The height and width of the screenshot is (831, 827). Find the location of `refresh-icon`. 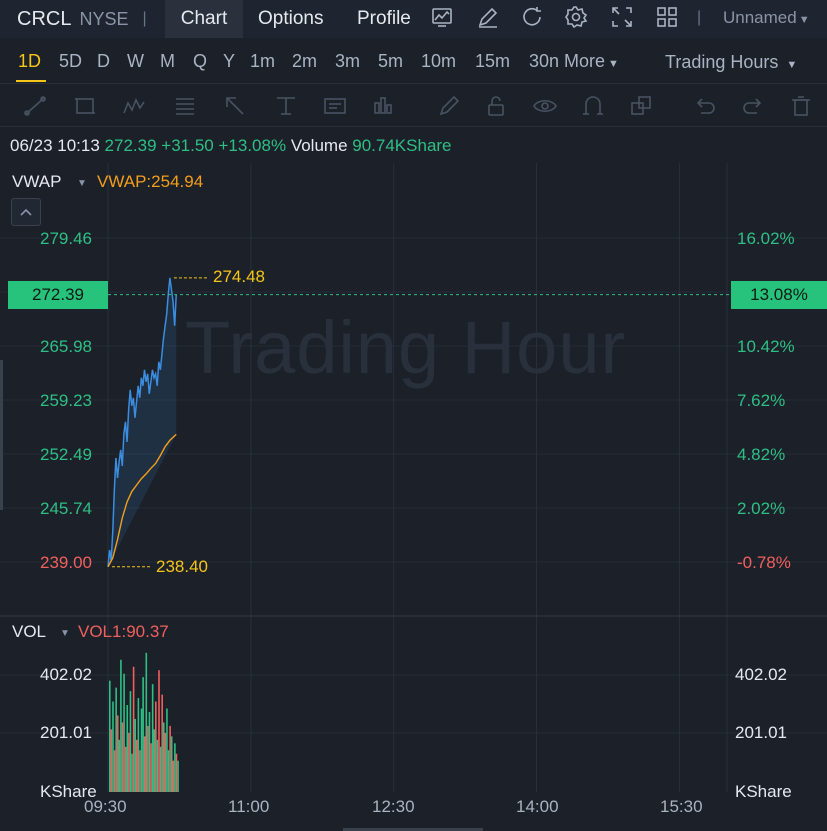

refresh-icon is located at coordinates (532, 17).